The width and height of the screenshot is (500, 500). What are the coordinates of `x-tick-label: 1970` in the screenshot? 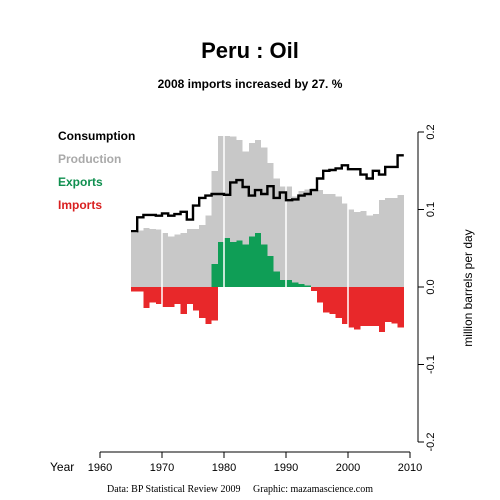 It's located at (162, 468).